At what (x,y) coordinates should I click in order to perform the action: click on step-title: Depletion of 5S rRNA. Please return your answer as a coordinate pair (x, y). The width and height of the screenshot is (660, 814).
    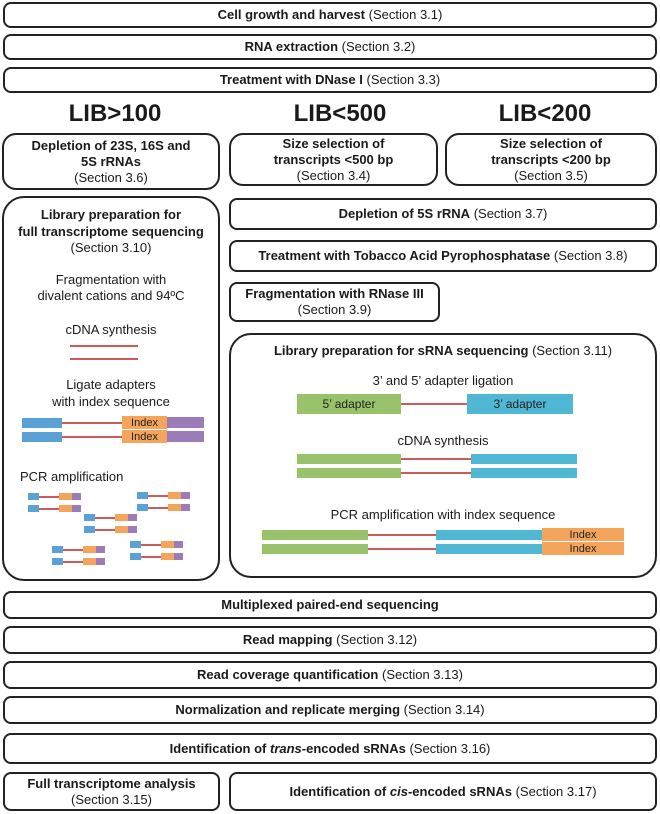
    Looking at the image, I should click on (404, 213).